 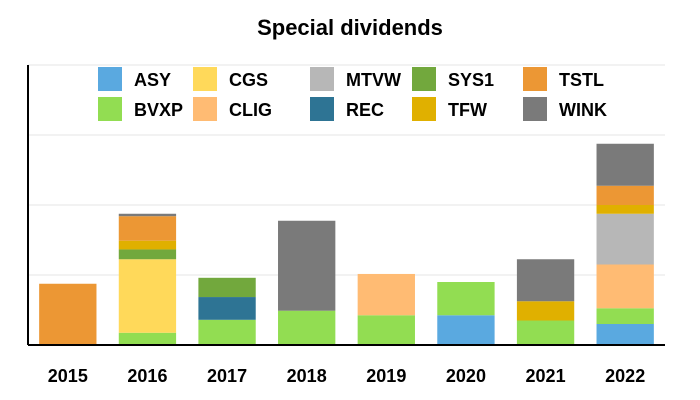 I want to click on x-tick-label-2016: 2016, so click(x=147, y=376).